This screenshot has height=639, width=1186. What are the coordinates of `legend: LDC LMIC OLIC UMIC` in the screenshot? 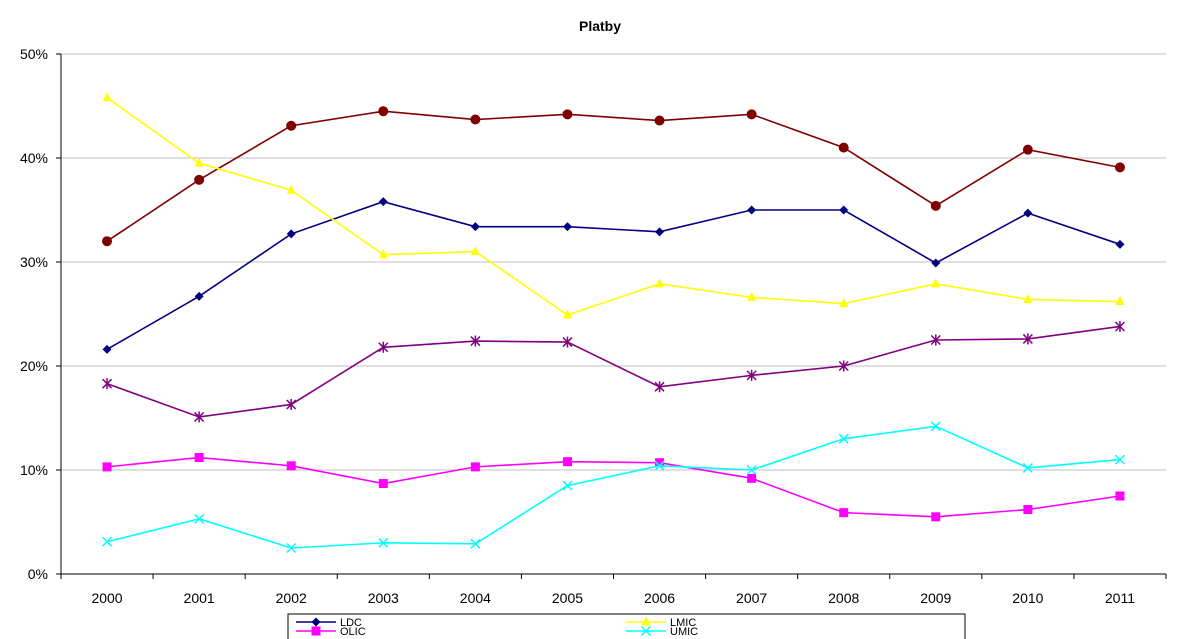 It's located at (626, 626).